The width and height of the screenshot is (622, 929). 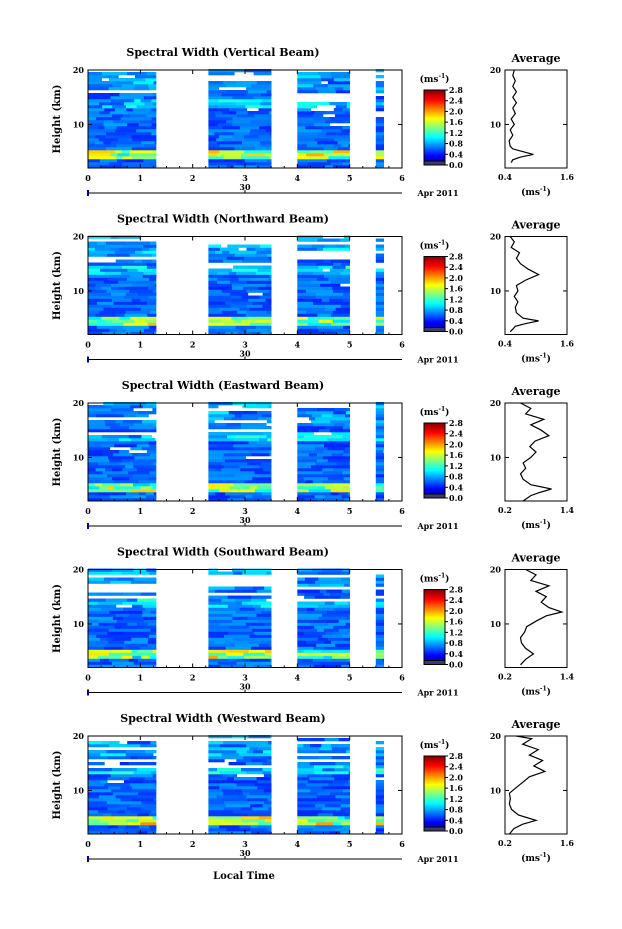 What do you see at coordinates (434, 627) in the screenshot?
I see `colorbar` at bounding box center [434, 627].